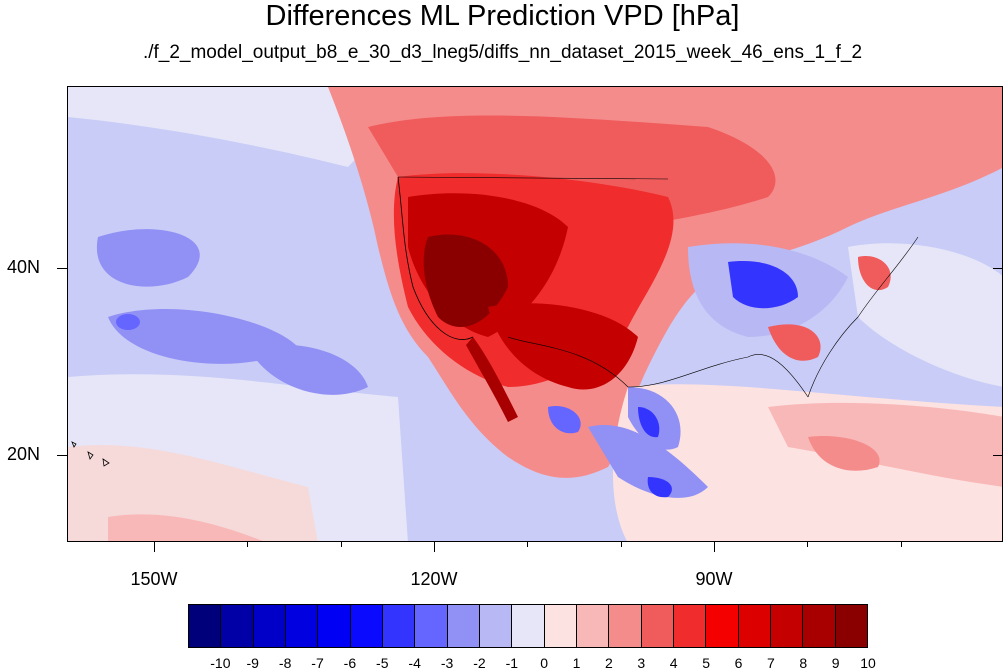  What do you see at coordinates (465, 280) in the screenshot?
I see `field-max-red-core` at bounding box center [465, 280].